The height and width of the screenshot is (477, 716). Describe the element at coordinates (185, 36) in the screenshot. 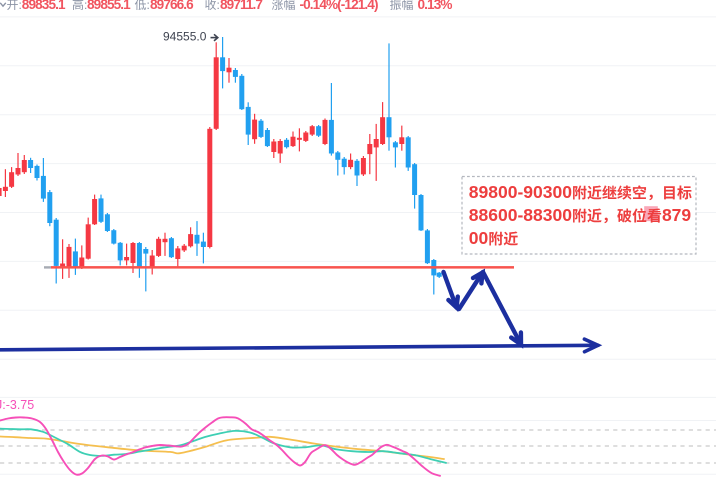

I see `svg-text: 94555.0` at that location.